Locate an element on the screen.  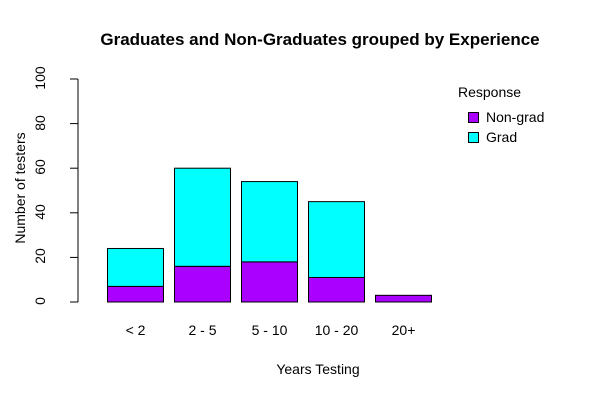
y-tick-label: 0 is located at coordinates (40, 301).